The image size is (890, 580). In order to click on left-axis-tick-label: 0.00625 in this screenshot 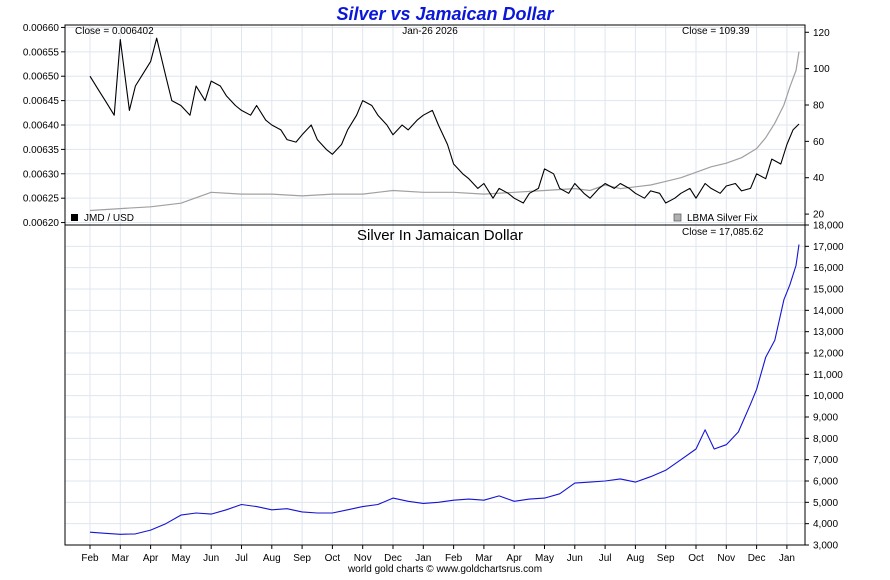, I will do `click(41, 199)`.